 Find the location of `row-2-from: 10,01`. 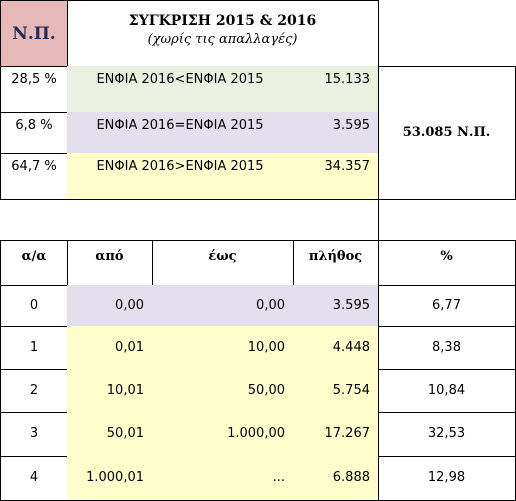

row-2-from: 10,01 is located at coordinates (110, 391).